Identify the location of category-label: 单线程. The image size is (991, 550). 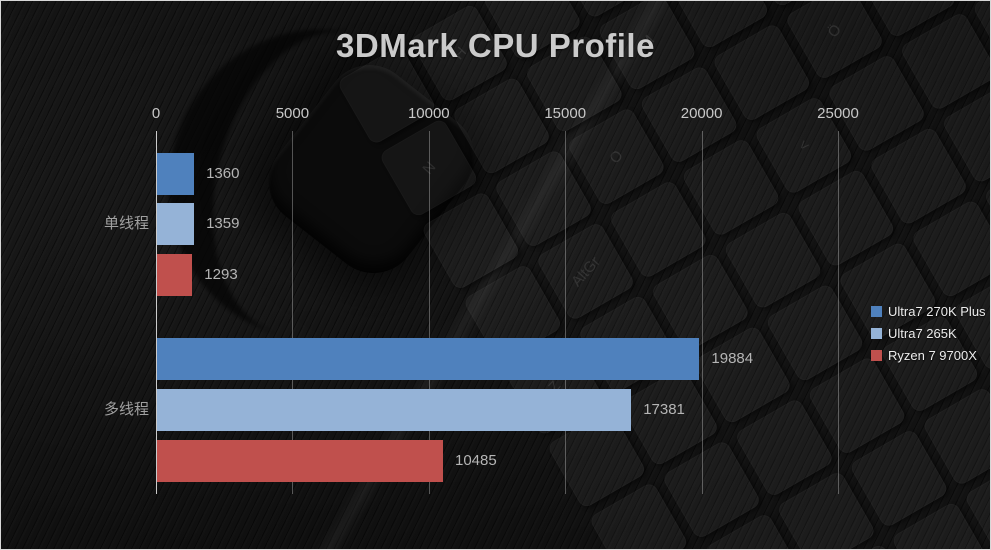
(126, 224).